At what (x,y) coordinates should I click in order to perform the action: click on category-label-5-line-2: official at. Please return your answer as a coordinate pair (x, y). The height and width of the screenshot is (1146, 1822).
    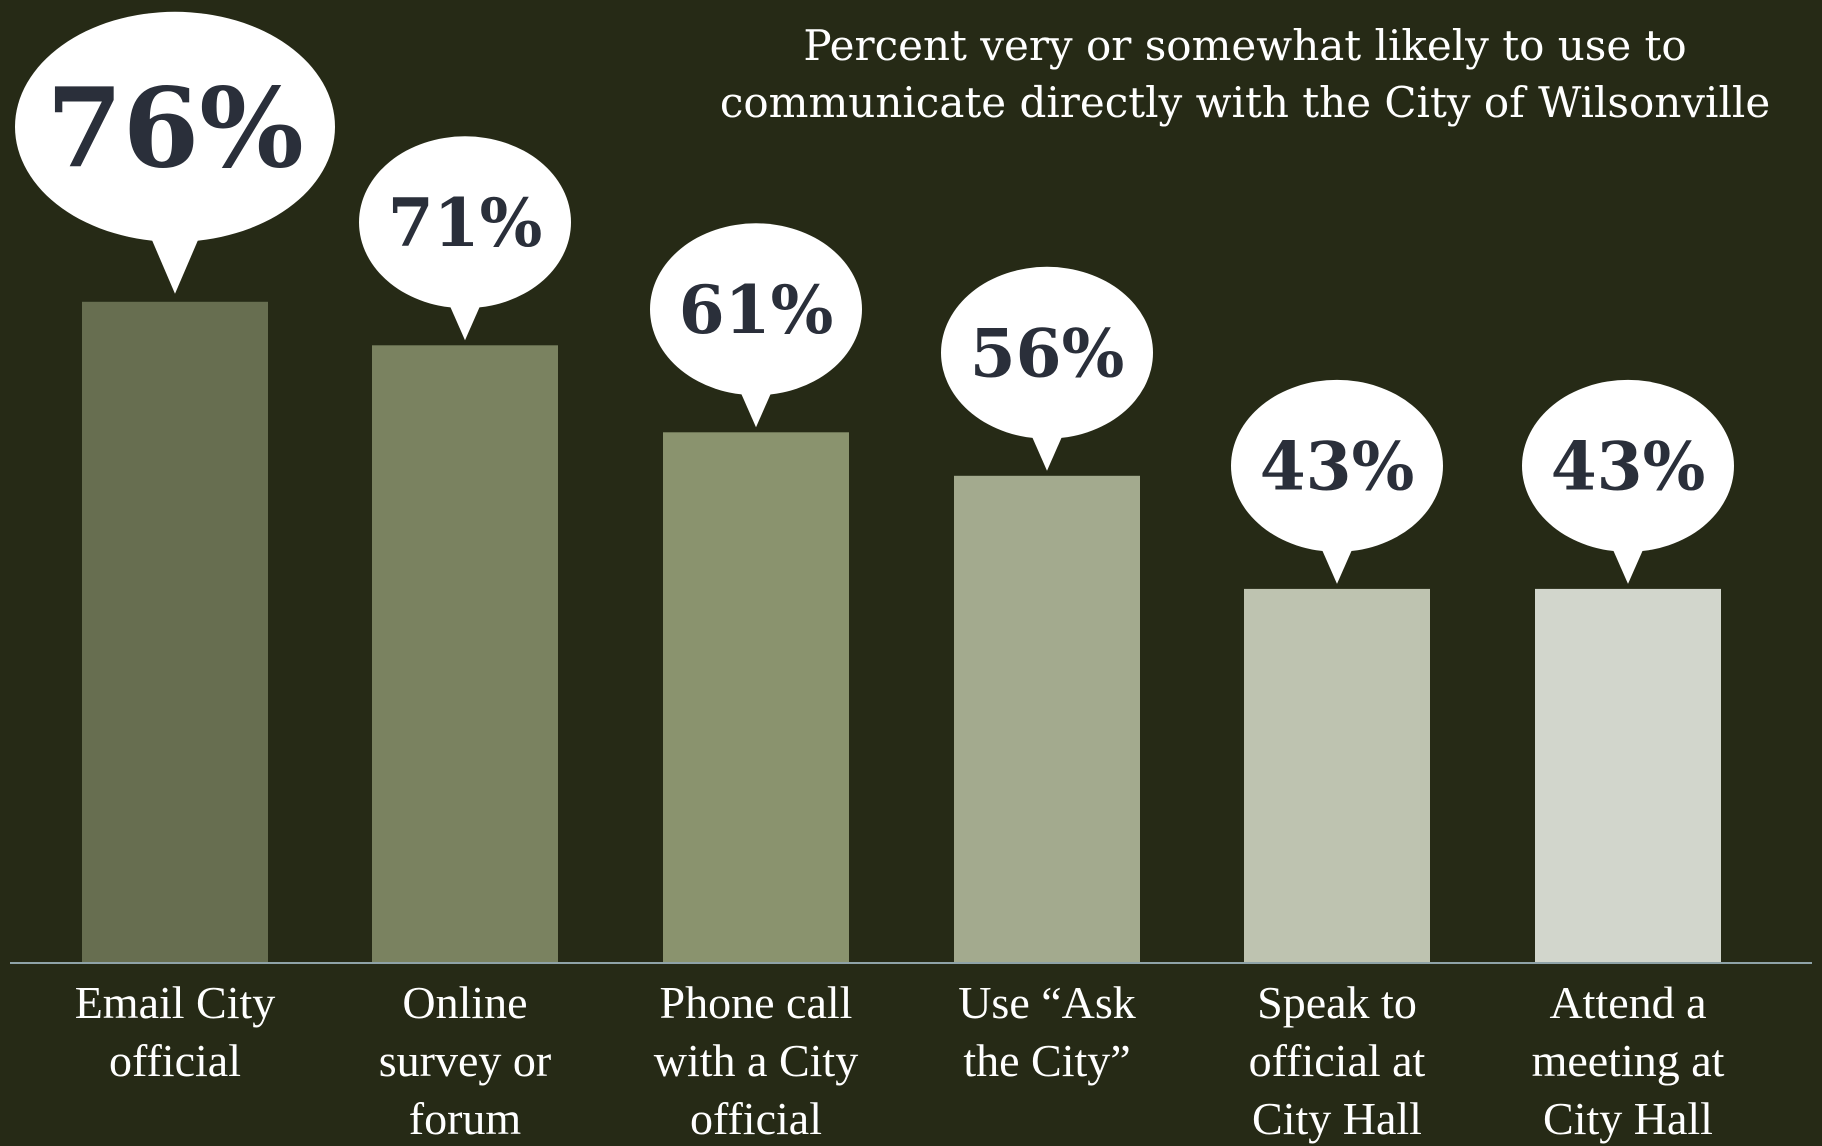
    Looking at the image, I should click on (1337, 1060).